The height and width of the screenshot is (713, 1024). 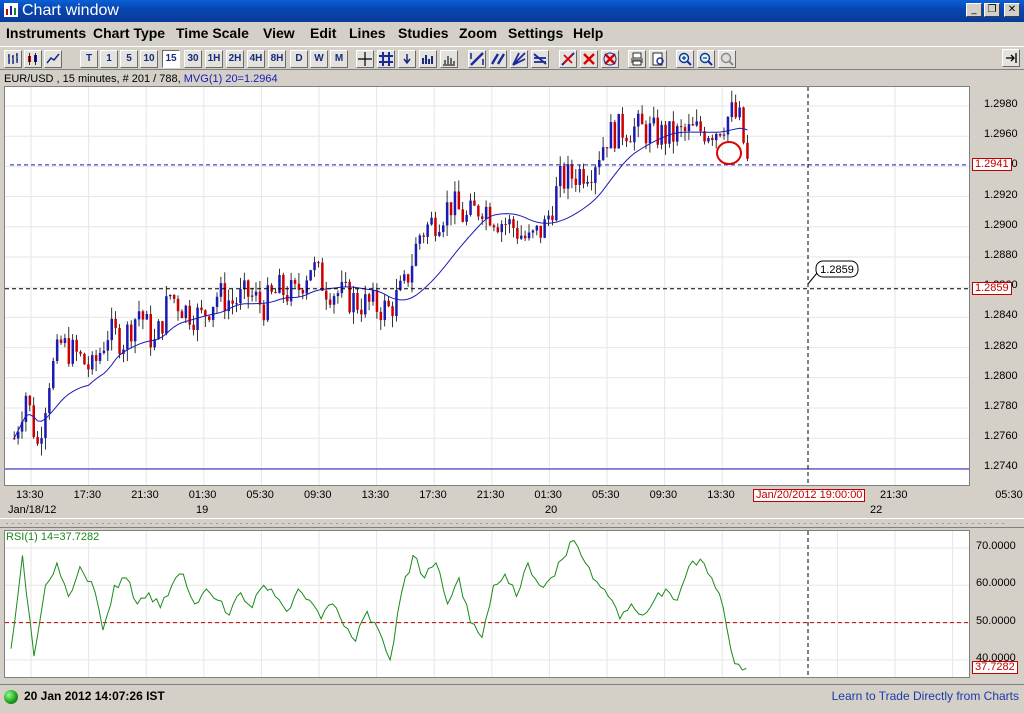 What do you see at coordinates (1021, 286) in the screenshot?
I see `vertical-scrollbar` at bounding box center [1021, 286].